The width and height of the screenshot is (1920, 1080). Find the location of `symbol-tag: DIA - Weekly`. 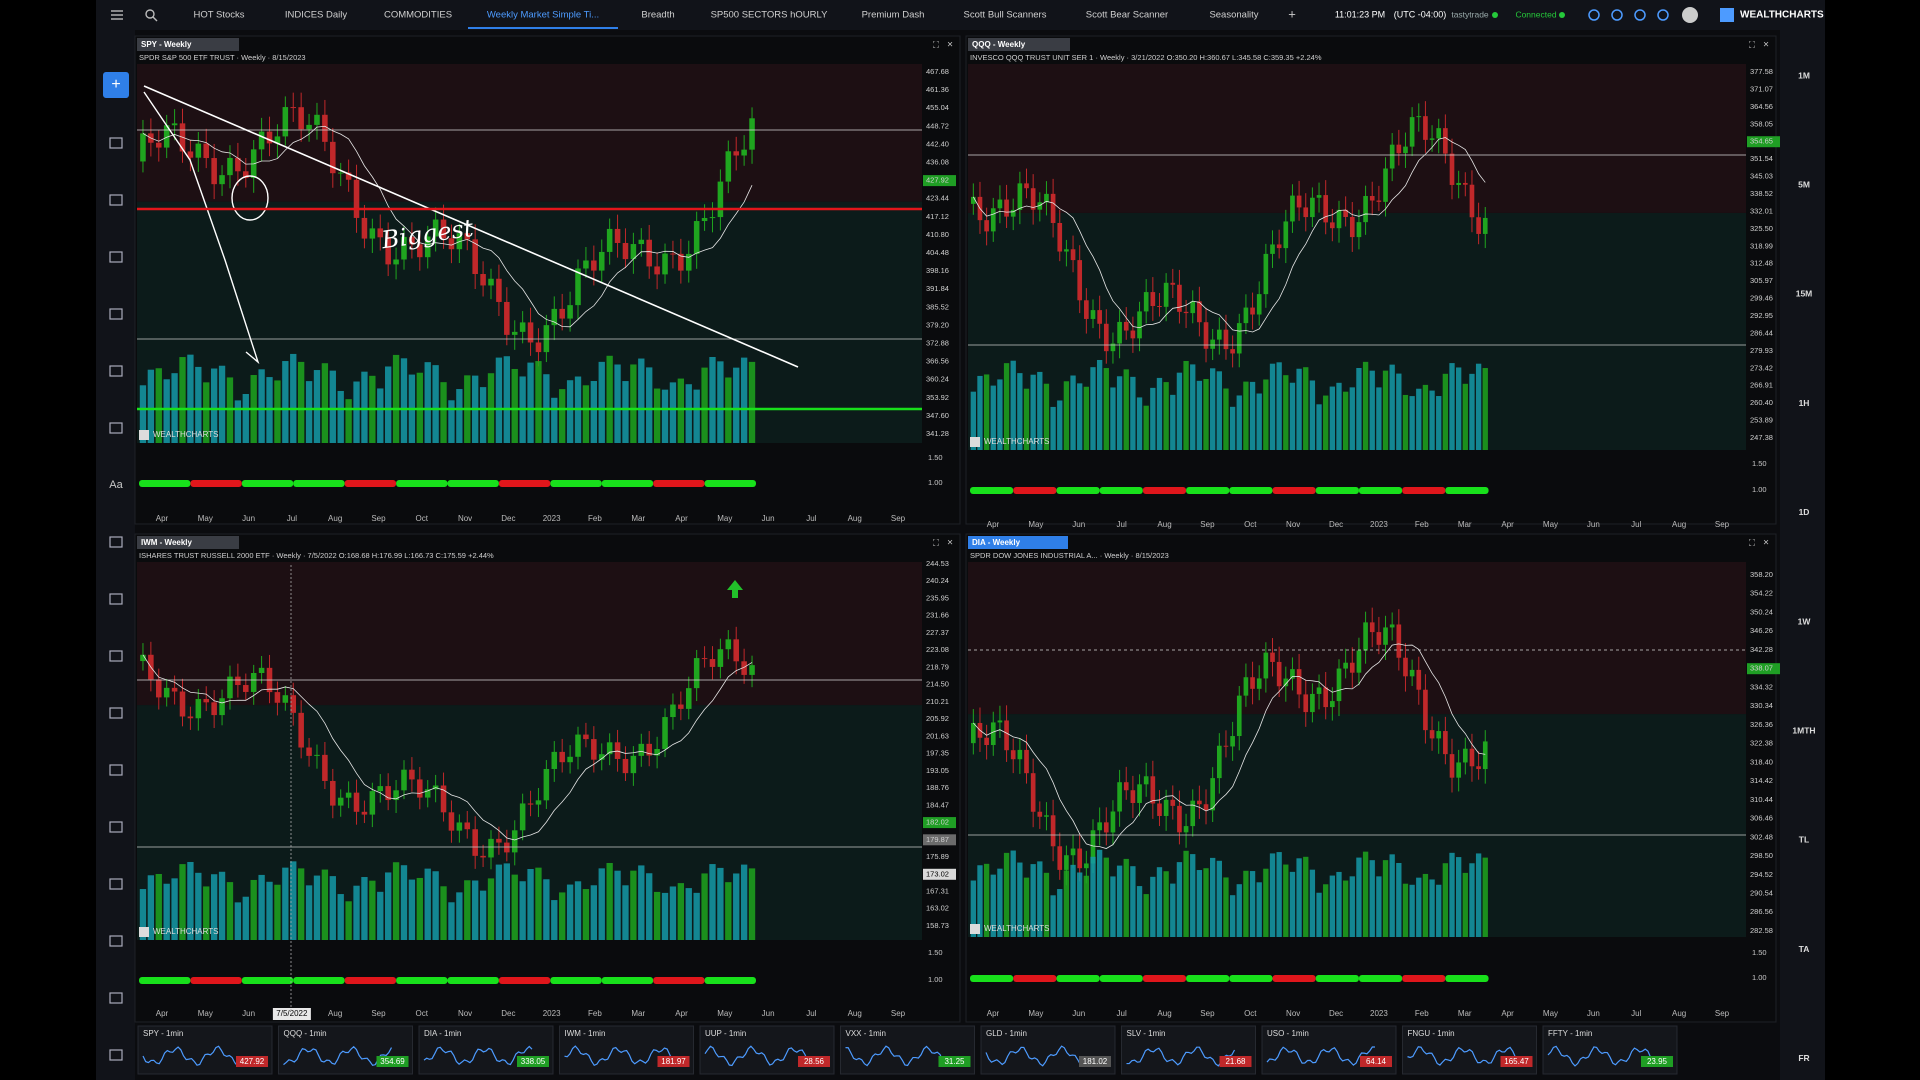

symbol-tag: DIA - Weekly is located at coordinates (996, 542).